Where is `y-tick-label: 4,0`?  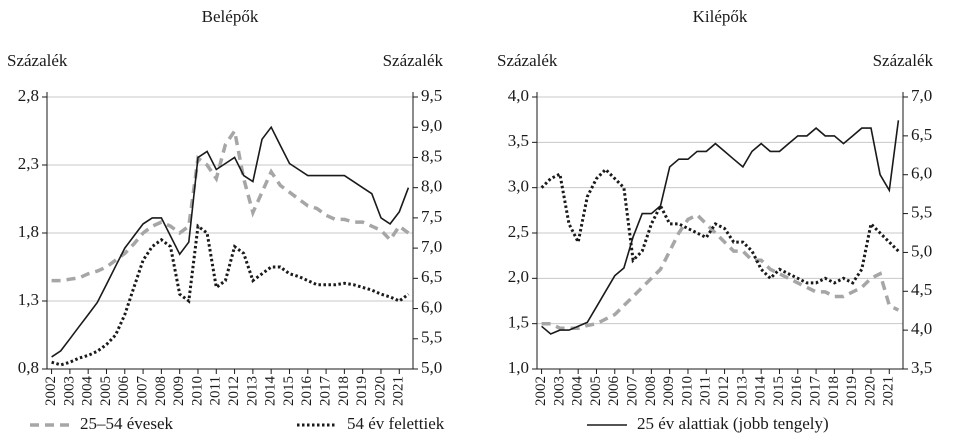 y-tick-label: 4,0 is located at coordinates (518, 95).